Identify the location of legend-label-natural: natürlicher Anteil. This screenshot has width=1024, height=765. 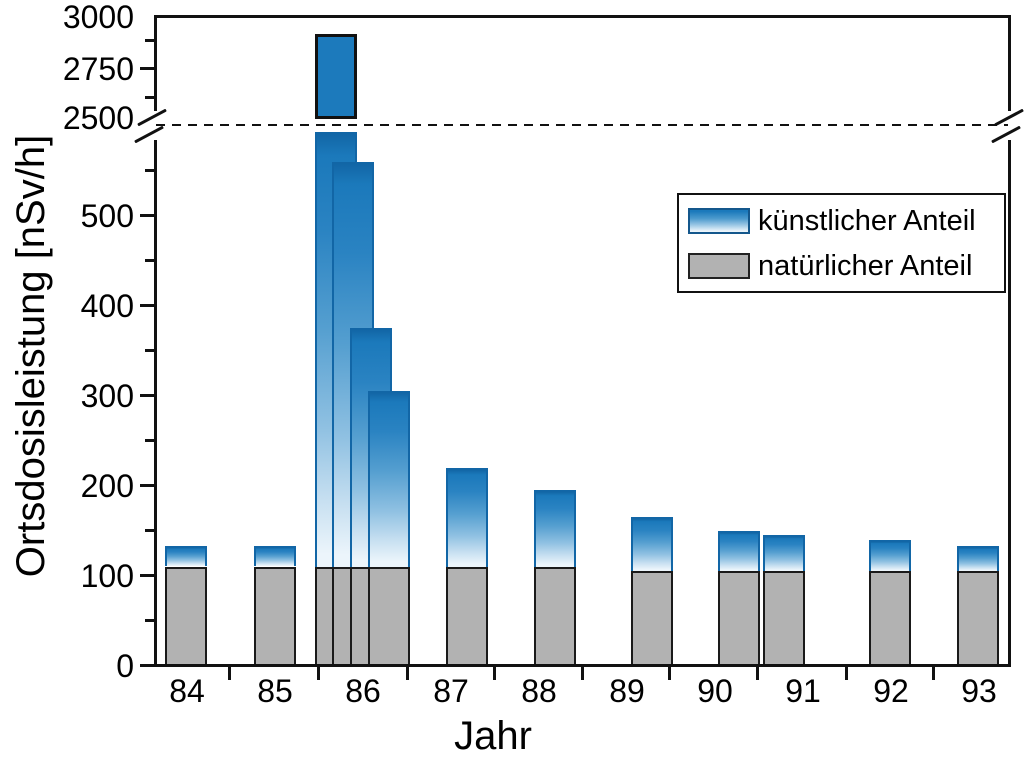
(865, 266).